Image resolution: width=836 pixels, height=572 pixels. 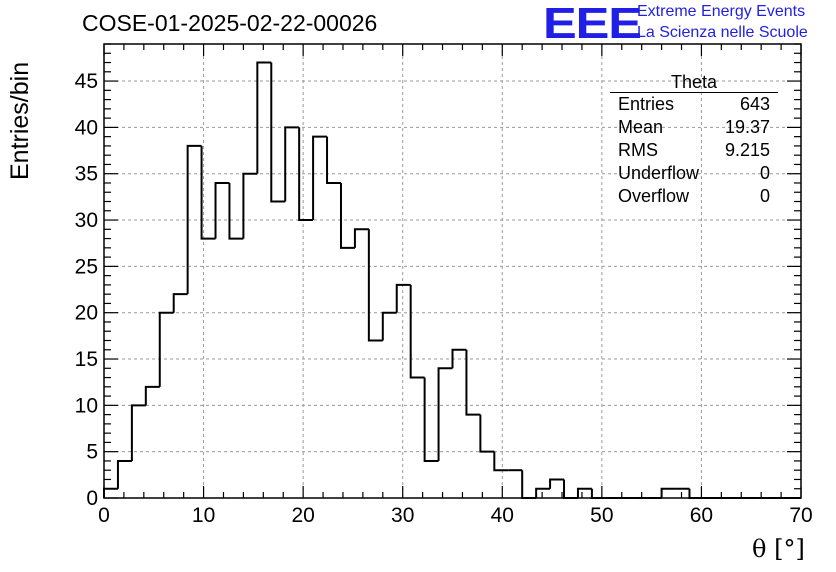 What do you see at coordinates (104, 515) in the screenshot?
I see `x-tick-label: 0` at bounding box center [104, 515].